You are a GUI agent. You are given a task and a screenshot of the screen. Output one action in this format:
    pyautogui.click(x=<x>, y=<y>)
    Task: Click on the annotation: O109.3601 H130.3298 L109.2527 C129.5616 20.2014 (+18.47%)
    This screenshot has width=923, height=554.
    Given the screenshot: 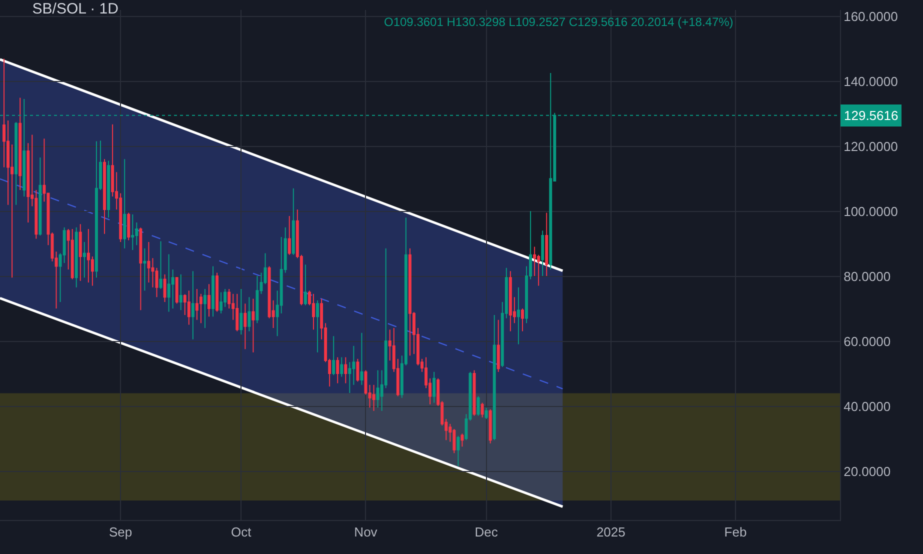 What is the action you would take?
    pyautogui.click(x=559, y=22)
    